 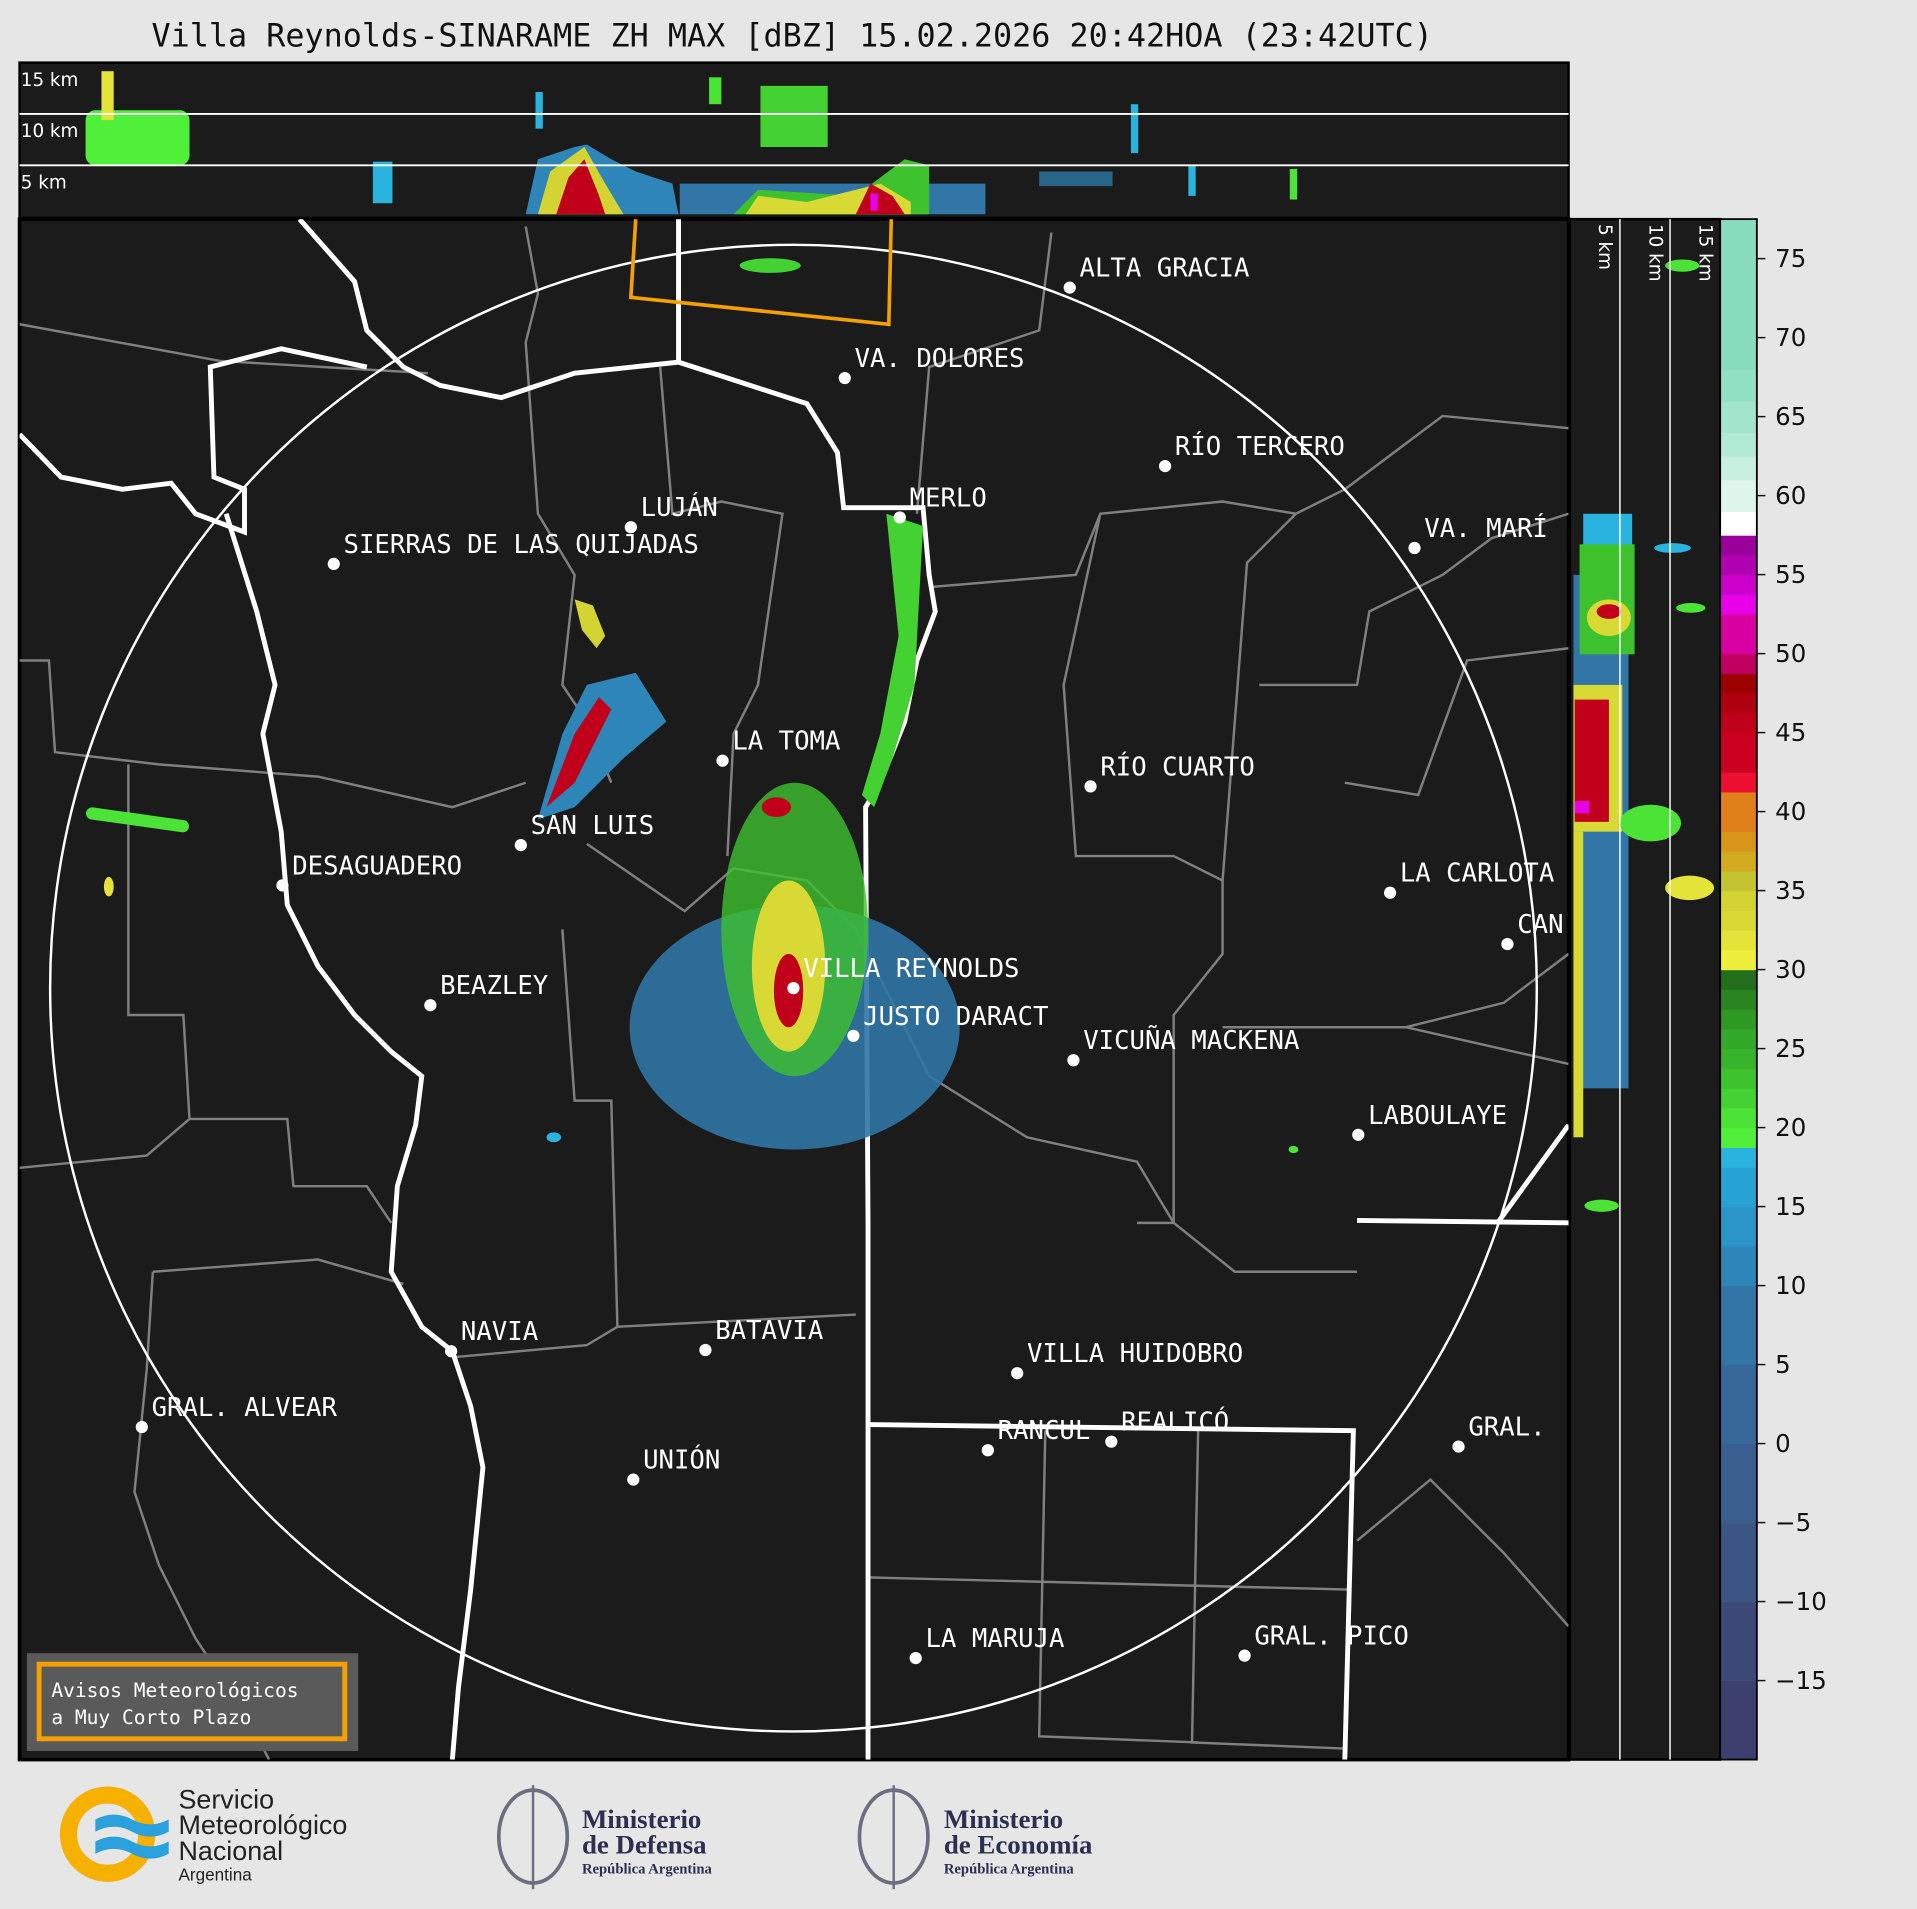 What do you see at coordinates (151, 1717) in the screenshot?
I see `warning-line-2: a Muy Corto Plazo` at bounding box center [151, 1717].